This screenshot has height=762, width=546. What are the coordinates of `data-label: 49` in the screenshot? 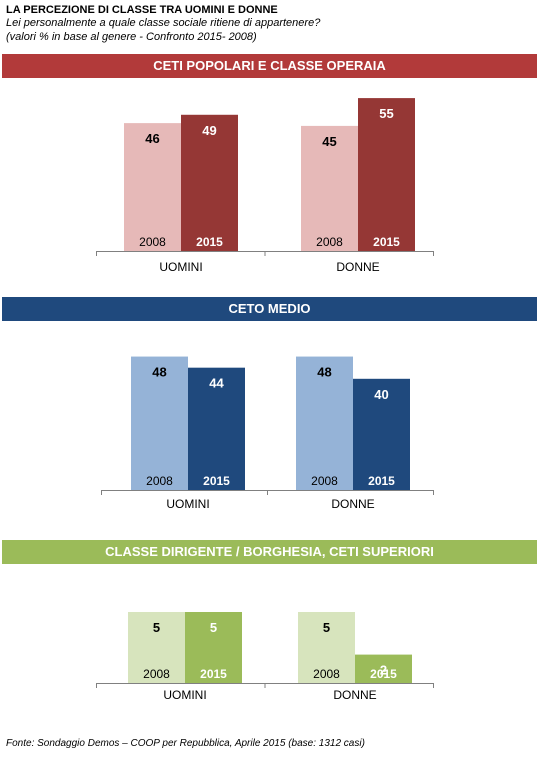 It's located at (209, 130).